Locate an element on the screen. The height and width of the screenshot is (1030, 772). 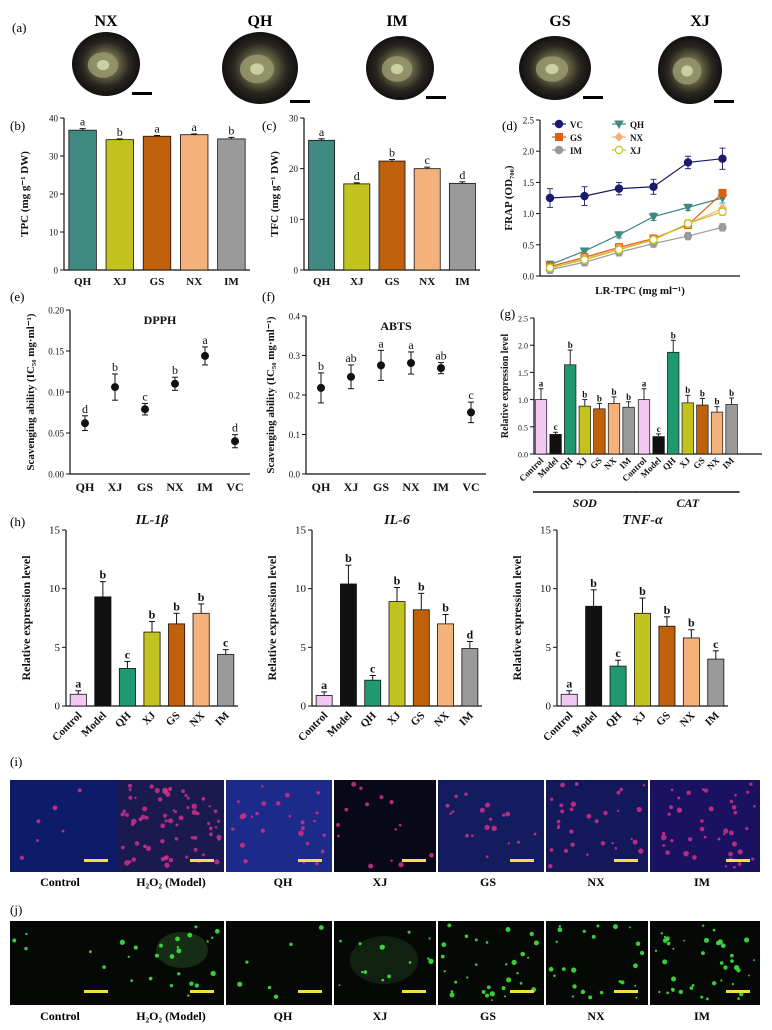
chart-b-y-tick-label: 30 is located at coordinates (54, 157).